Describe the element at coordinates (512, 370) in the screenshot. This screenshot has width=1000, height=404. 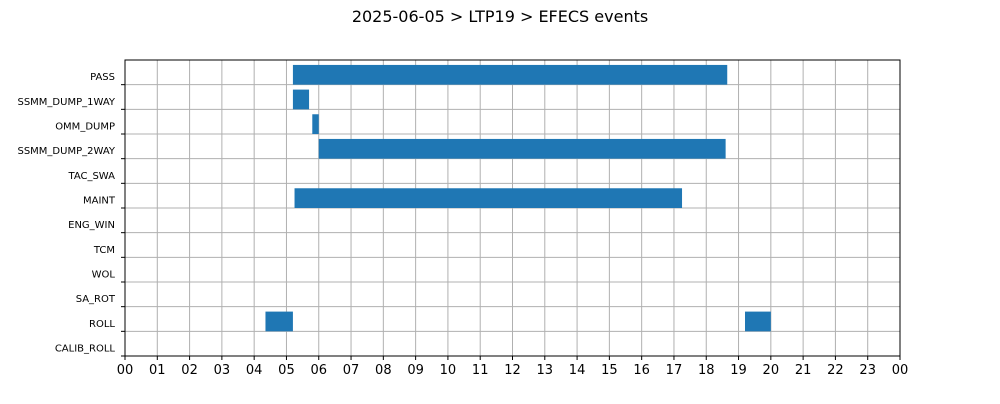
I see `x-tick-label: 12` at that location.